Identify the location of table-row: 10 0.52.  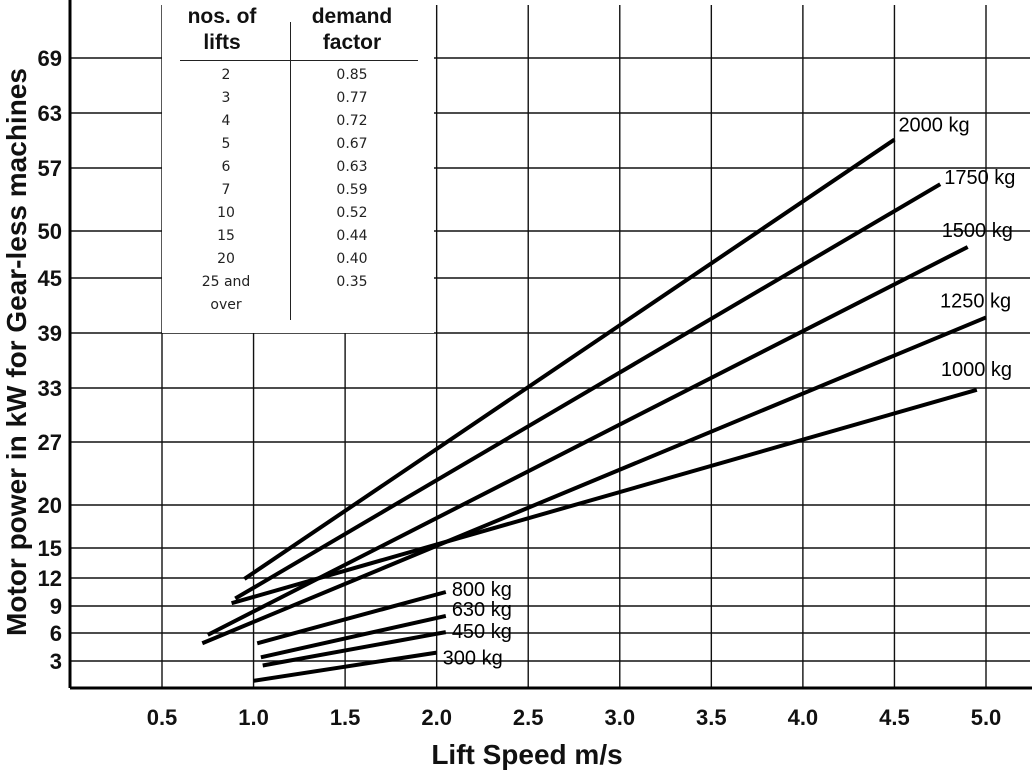
(298, 213).